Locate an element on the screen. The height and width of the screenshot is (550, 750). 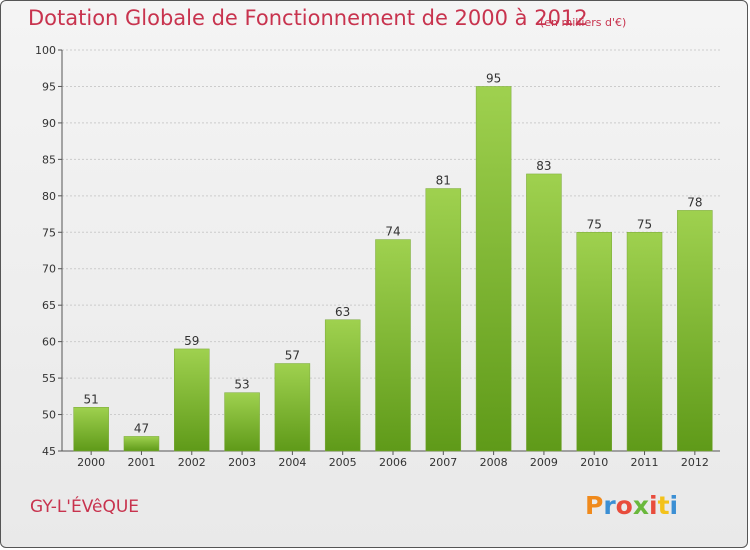
data-label: 63 is located at coordinates (342, 312).